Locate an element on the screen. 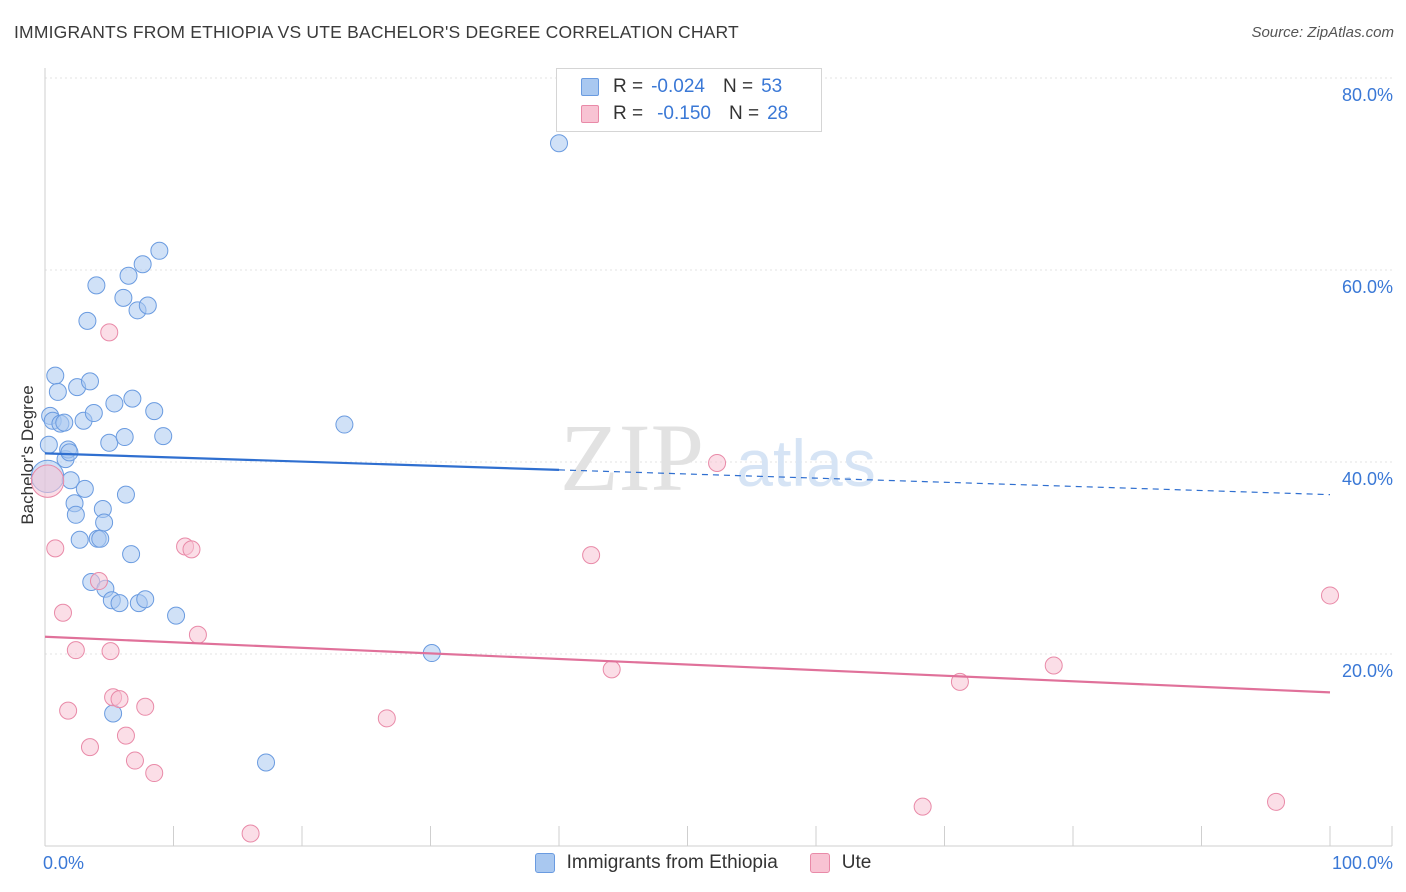 This screenshot has width=1406, height=892. watermark: ZIP atlas is located at coordinates (718, 457).